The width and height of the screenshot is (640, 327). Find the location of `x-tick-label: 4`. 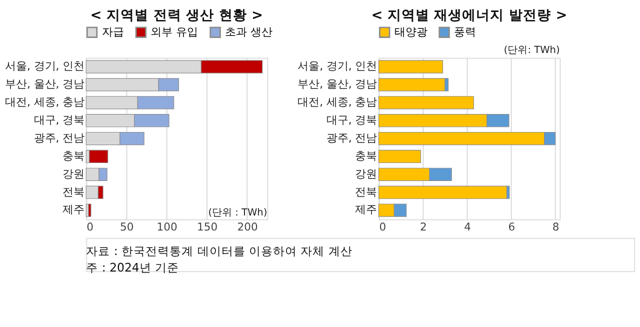

x-tick-label: 4 is located at coordinates (468, 227).